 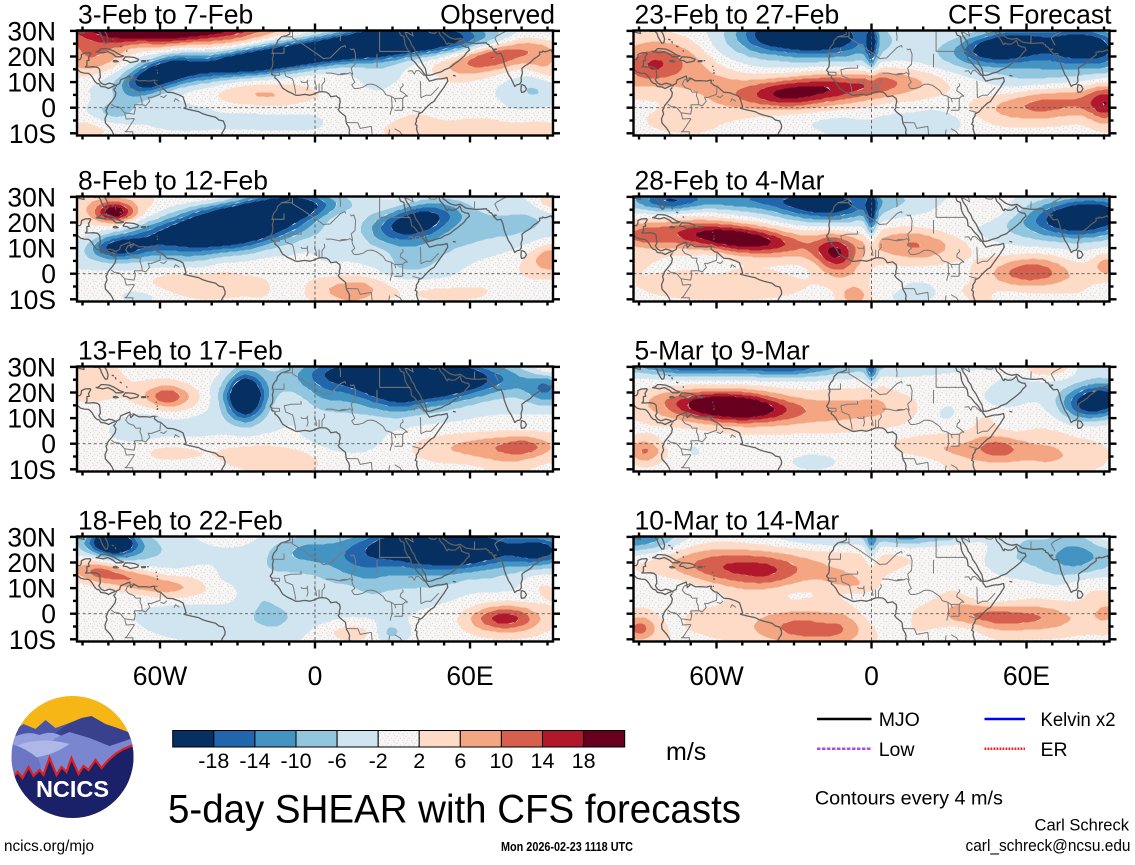 What do you see at coordinates (497, 15) in the screenshot?
I see `svg-text: Observed` at bounding box center [497, 15].